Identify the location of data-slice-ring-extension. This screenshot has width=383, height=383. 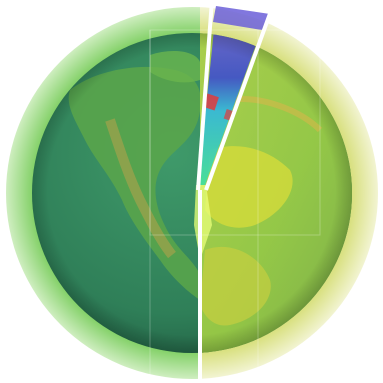
(241, 18).